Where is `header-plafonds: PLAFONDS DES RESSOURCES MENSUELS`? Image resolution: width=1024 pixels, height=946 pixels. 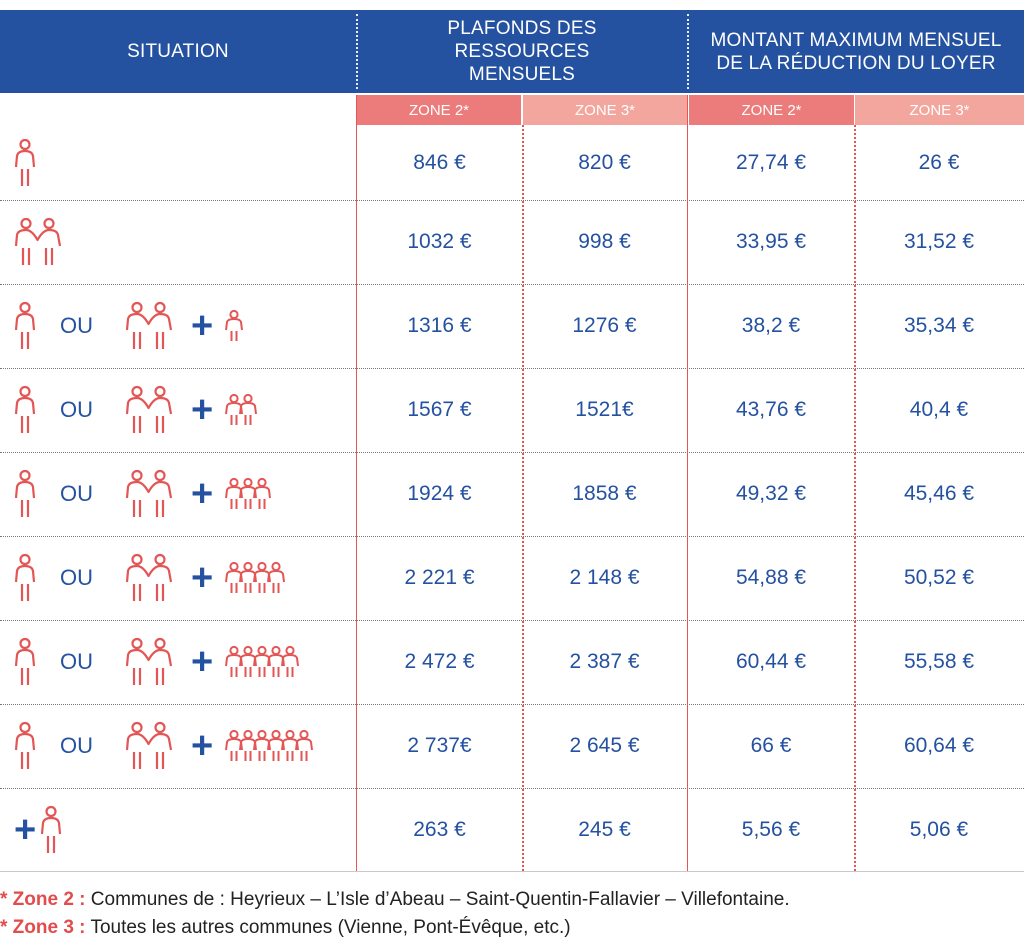
header-plafonds: PLAFONDS DES RESSOURCES MENSUELS is located at coordinates (522, 51).